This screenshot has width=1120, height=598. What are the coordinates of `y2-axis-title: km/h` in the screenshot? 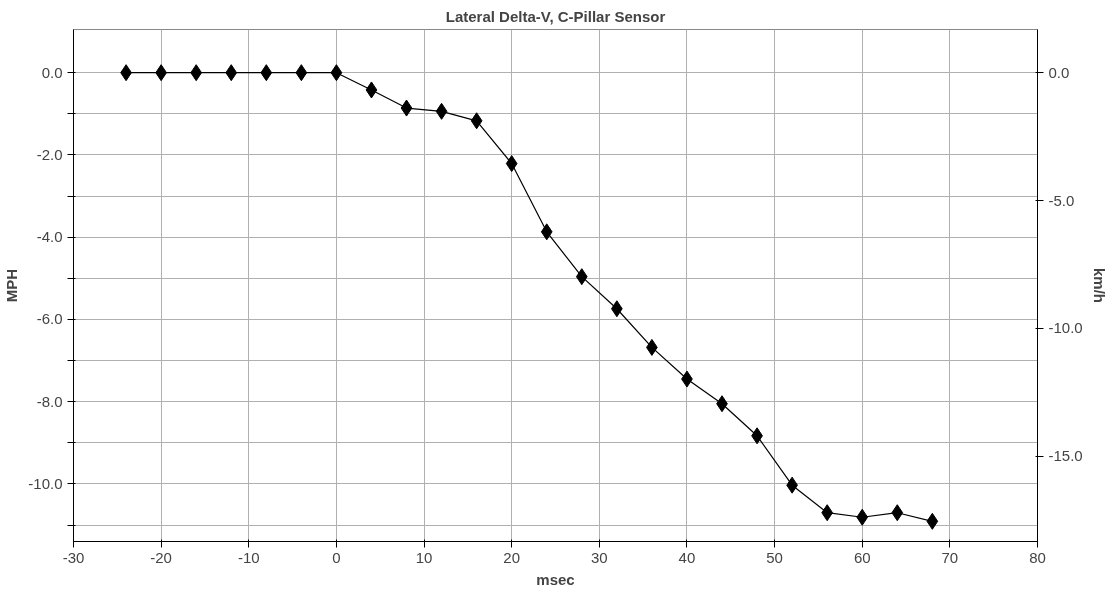 It's located at (1099, 286).